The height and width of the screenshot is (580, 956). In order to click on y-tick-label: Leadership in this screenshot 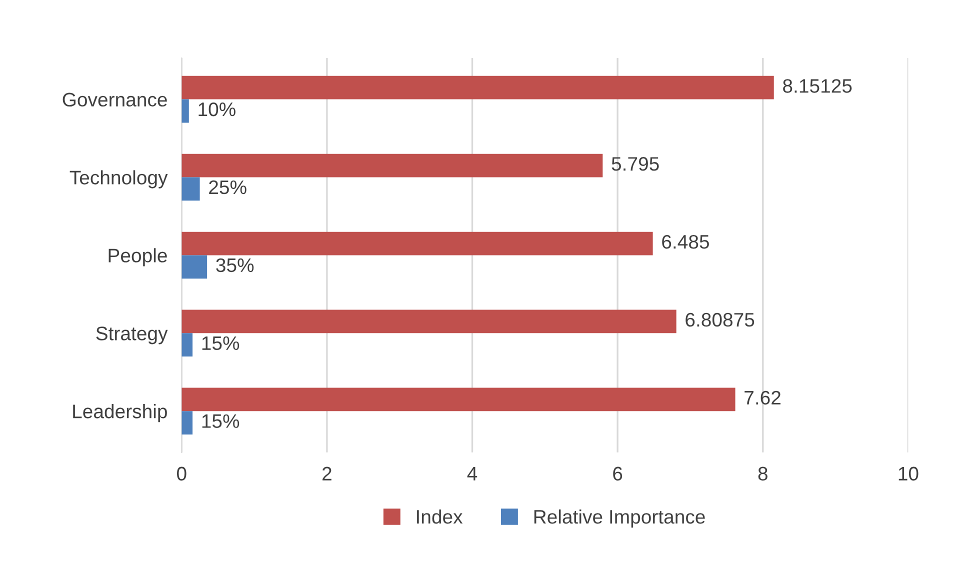, I will do `click(120, 413)`.